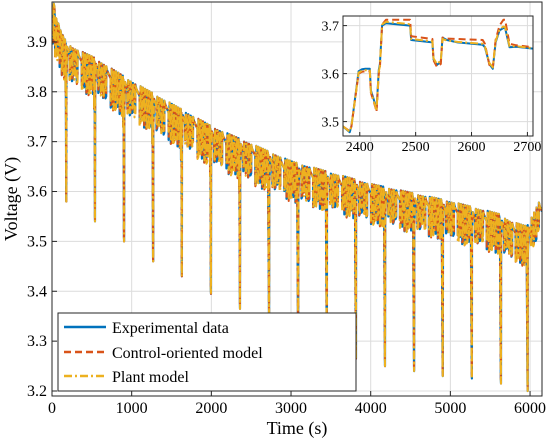  Describe the element at coordinates (360, 147) in the screenshot. I see `inset-x-tick-label: 2400` at that location.